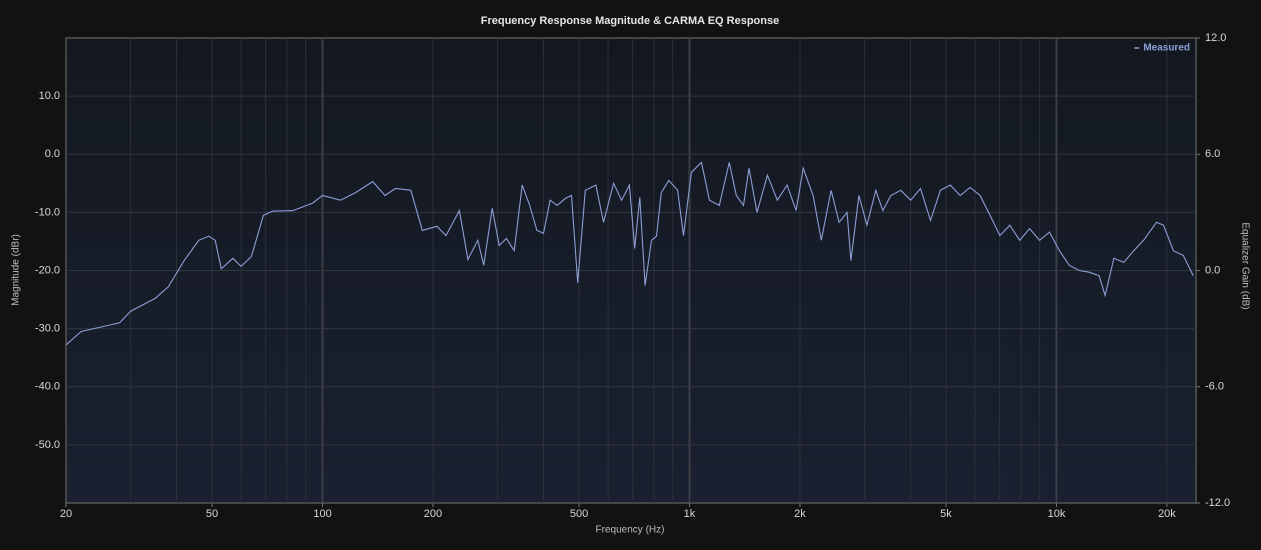 Image resolution: width=1261 pixels, height=550 pixels. Describe the element at coordinates (1214, 387) in the screenshot. I see `y2-tick-label: -6.0` at that location.